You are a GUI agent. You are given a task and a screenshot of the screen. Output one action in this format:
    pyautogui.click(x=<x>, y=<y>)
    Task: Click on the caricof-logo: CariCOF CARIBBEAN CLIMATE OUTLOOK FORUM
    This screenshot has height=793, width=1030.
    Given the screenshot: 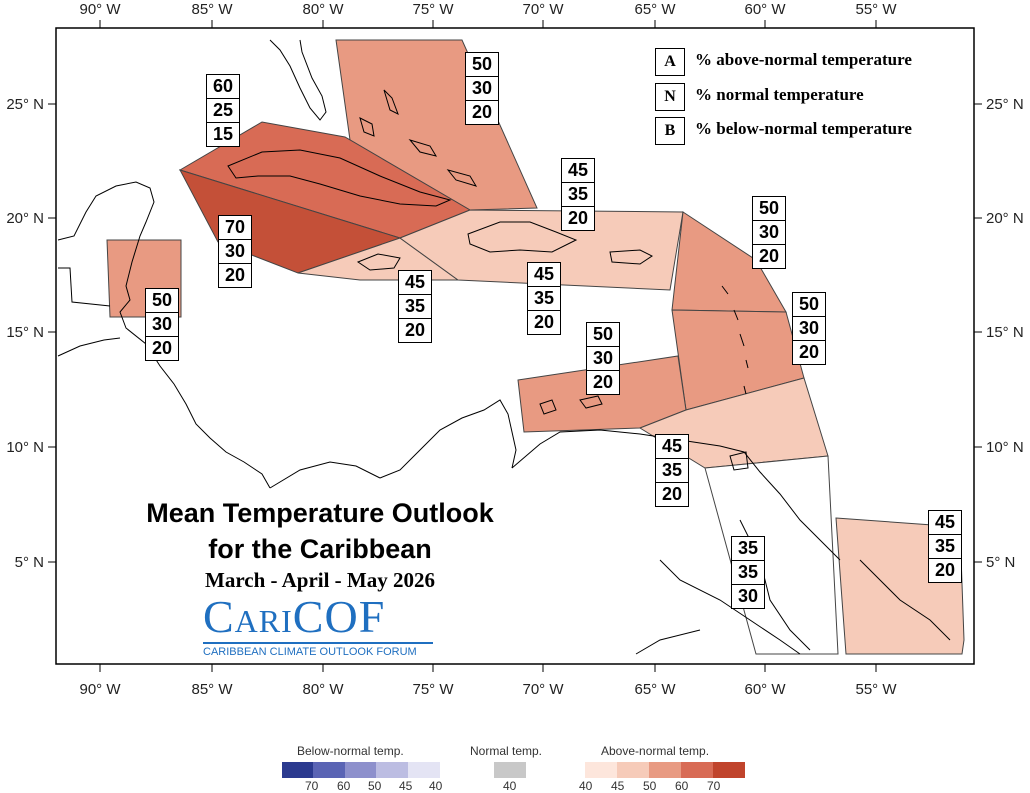 What is the action you would take?
    pyautogui.click(x=318, y=626)
    